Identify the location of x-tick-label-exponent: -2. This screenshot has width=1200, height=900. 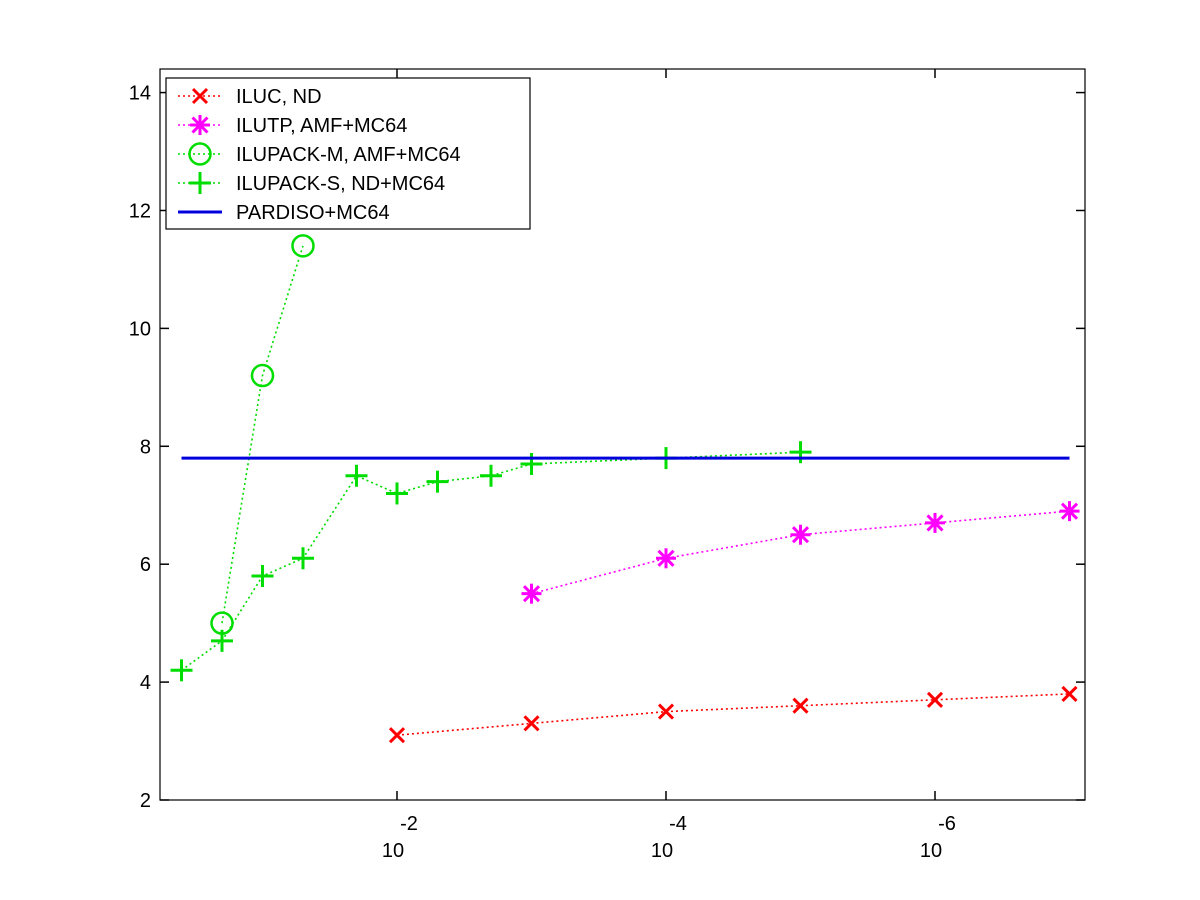
(409, 824).